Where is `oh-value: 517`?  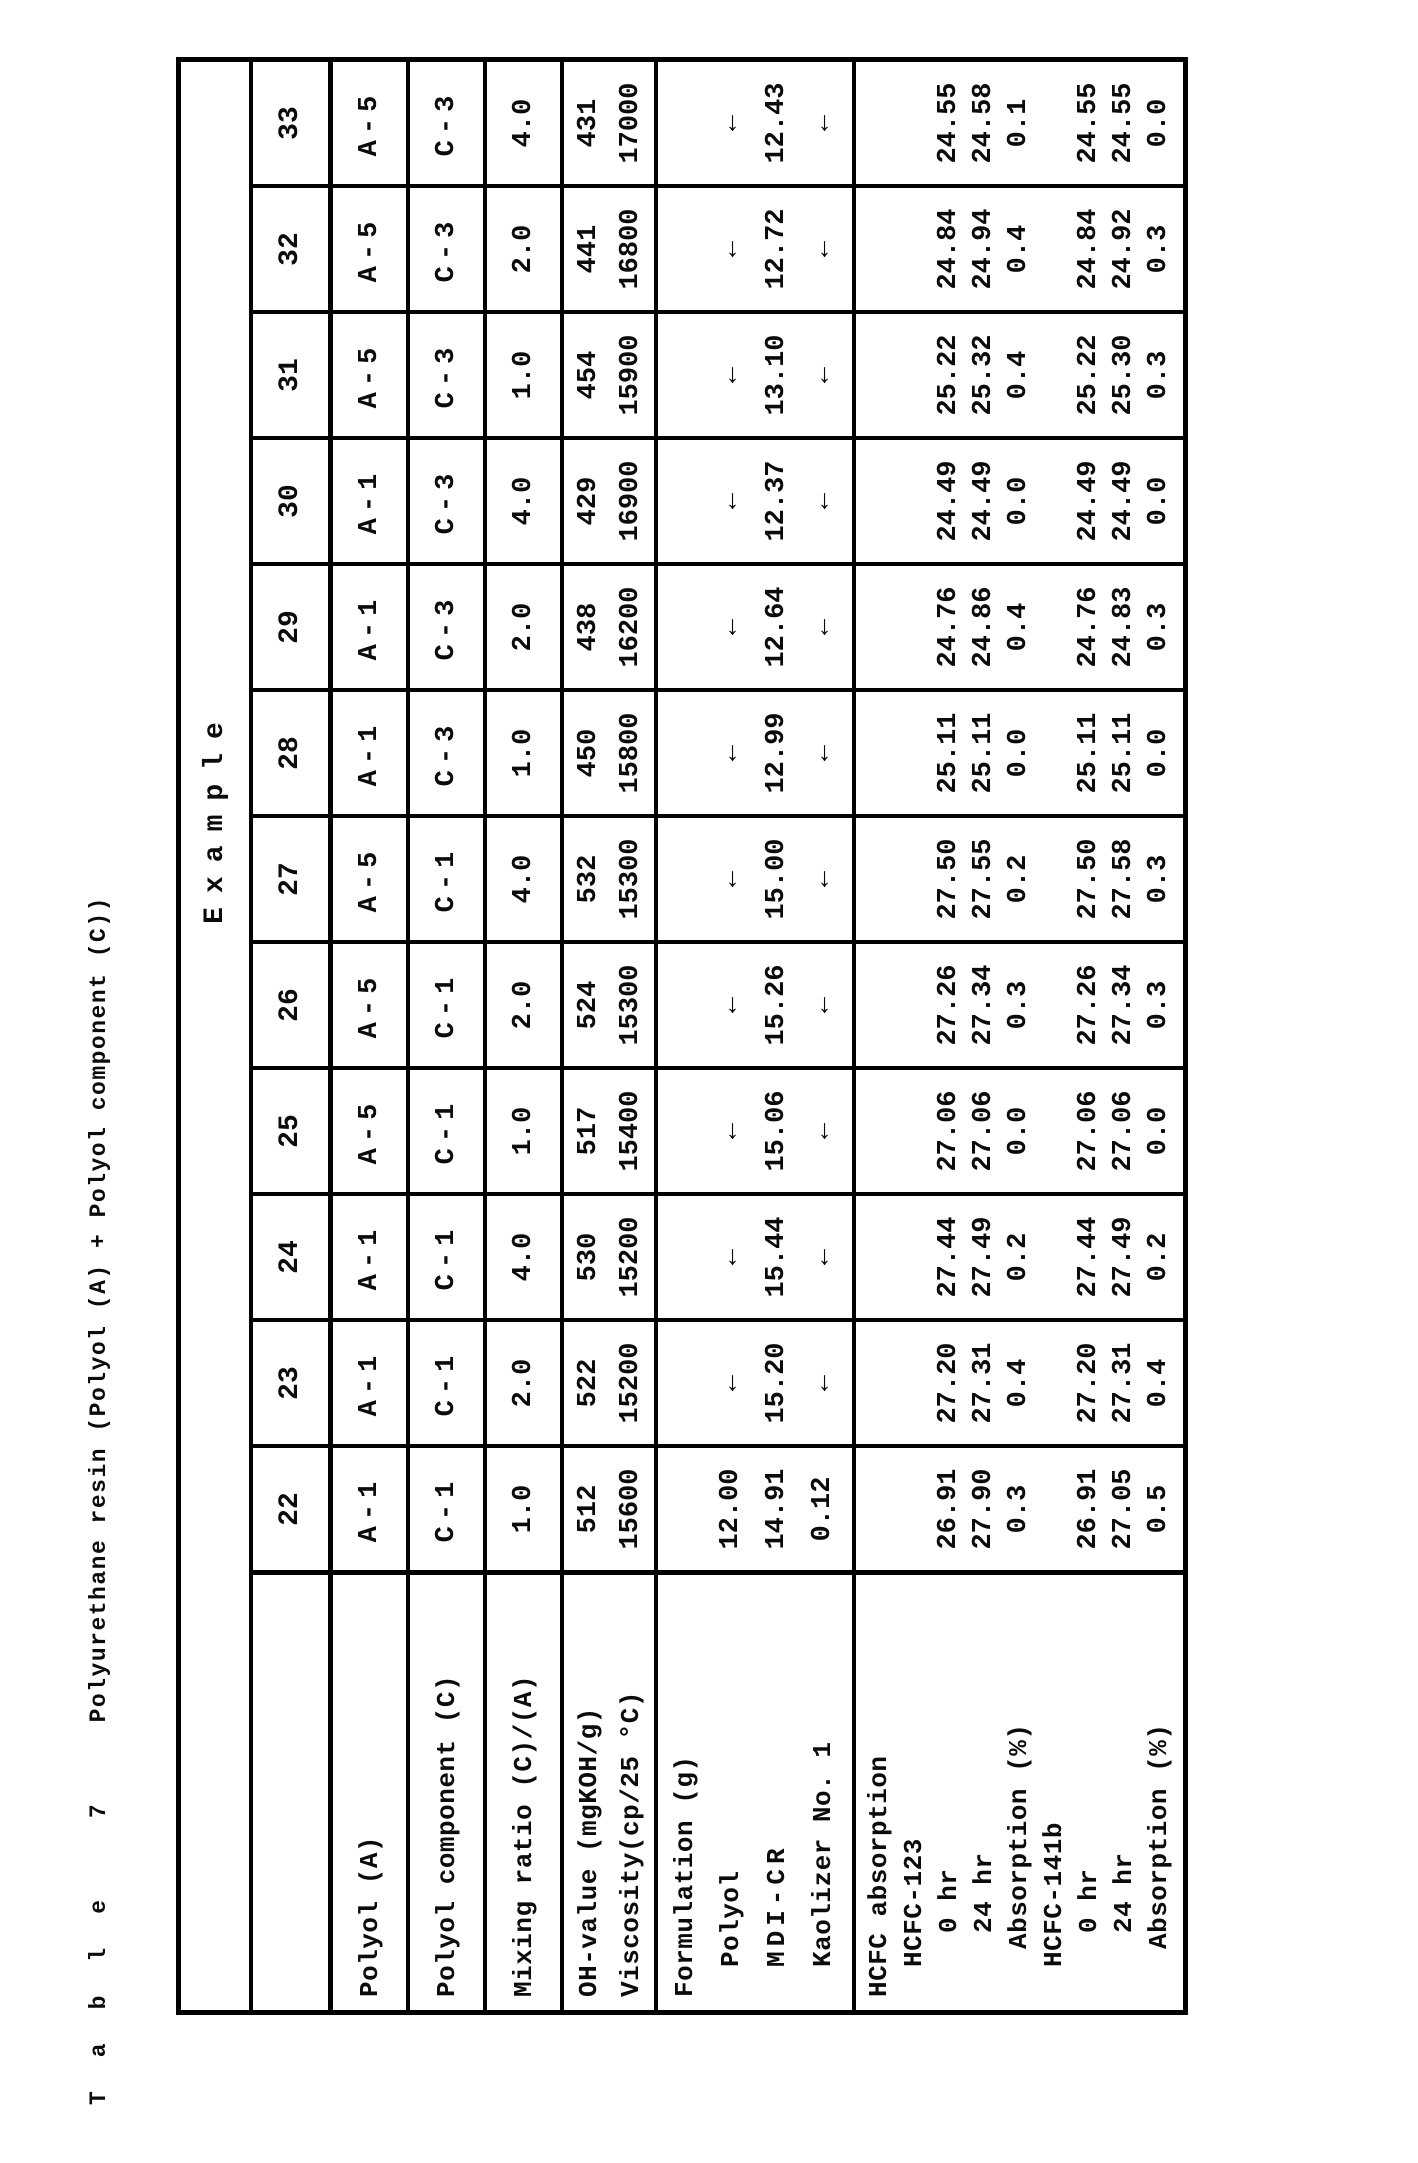
oh-value: 517 is located at coordinates (589, 1131).